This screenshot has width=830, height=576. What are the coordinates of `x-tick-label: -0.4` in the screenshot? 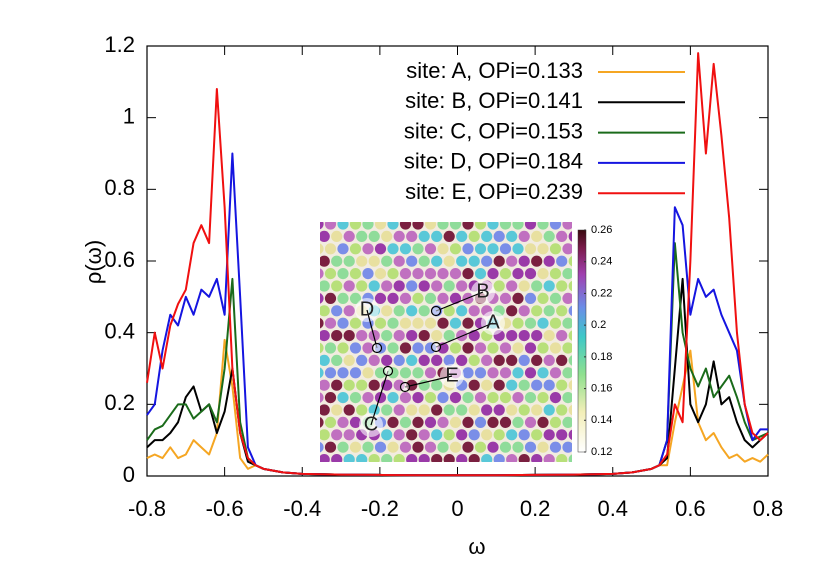 It's located at (302, 508).